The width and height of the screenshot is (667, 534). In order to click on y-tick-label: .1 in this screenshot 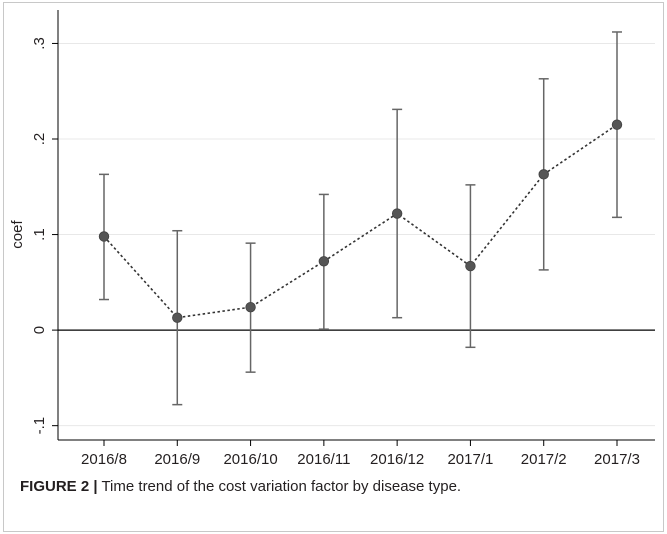, I will do `click(39, 234)`.